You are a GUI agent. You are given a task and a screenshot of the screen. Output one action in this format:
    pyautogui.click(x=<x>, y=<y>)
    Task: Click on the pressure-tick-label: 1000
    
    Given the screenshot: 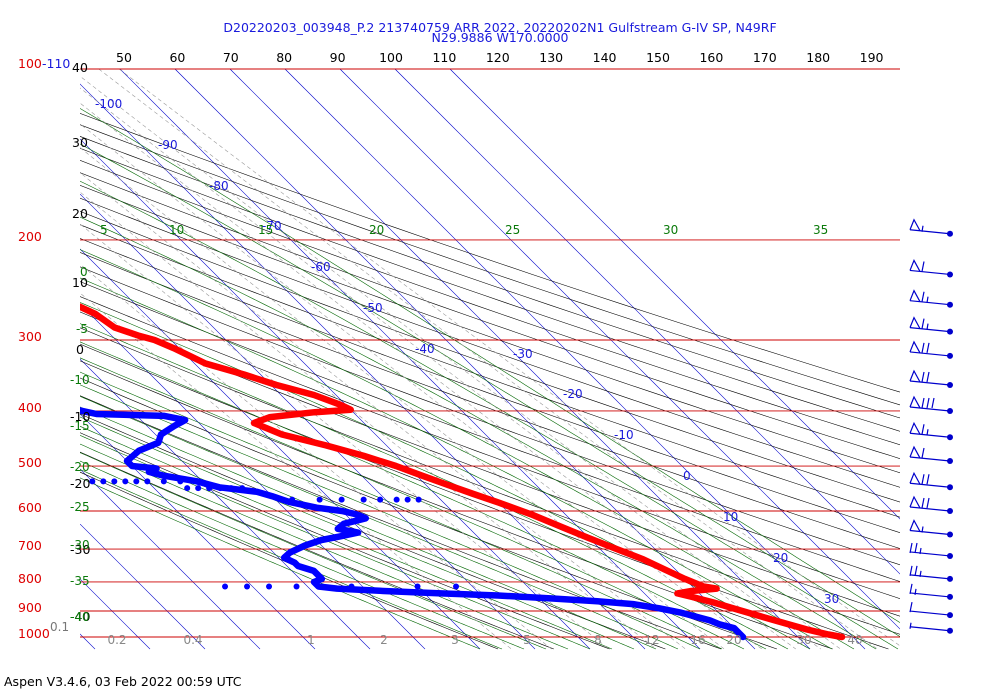 What is the action you would take?
    pyautogui.click(x=34, y=633)
    